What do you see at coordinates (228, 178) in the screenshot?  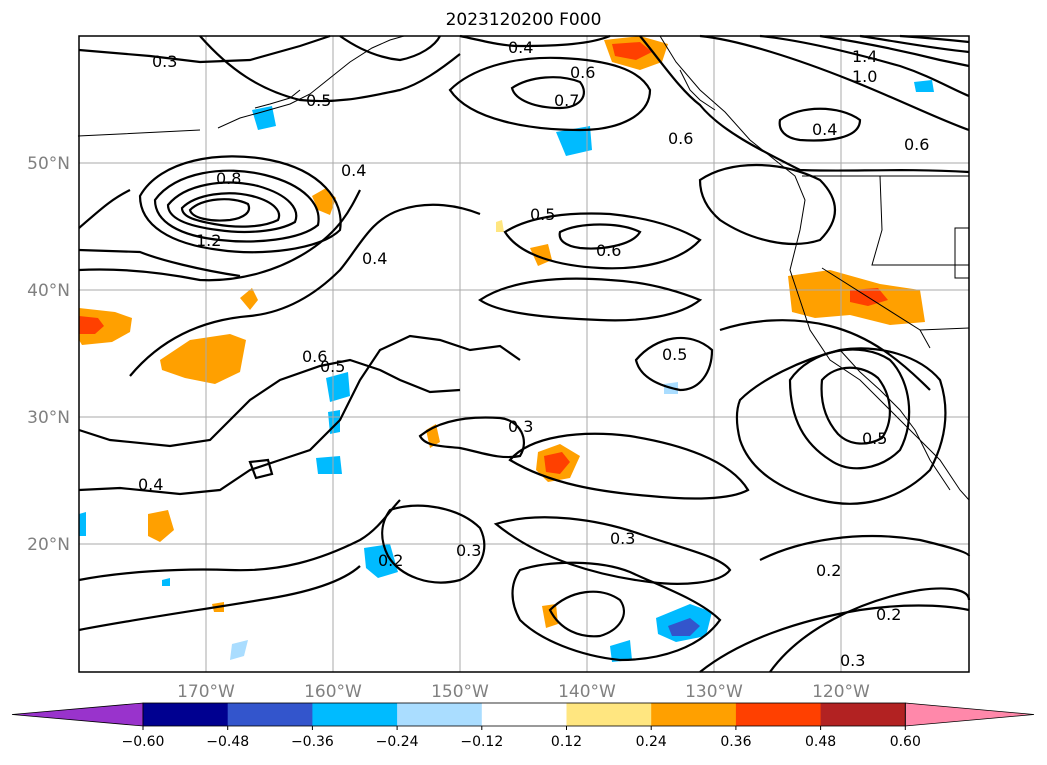 I see `contour-label: 0.8` at bounding box center [228, 178].